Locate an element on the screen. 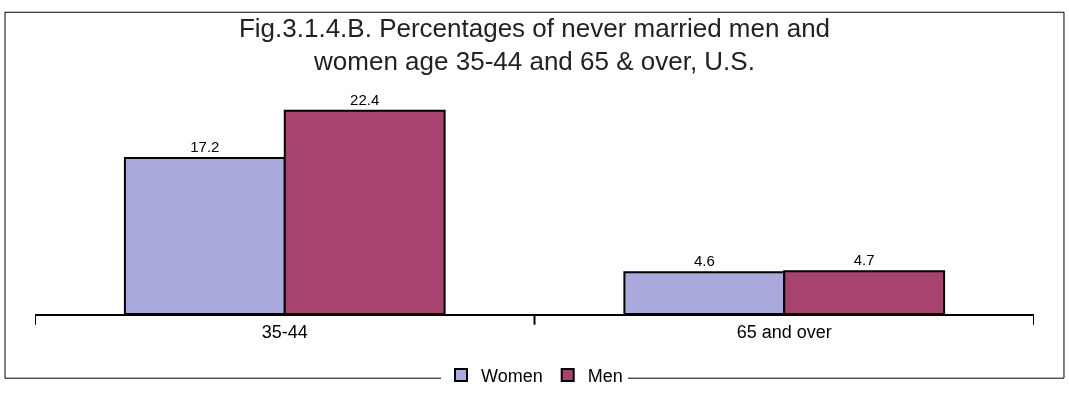 Image resolution: width=1069 pixels, height=406 pixels. legend-label: Men is located at coordinates (605, 376).